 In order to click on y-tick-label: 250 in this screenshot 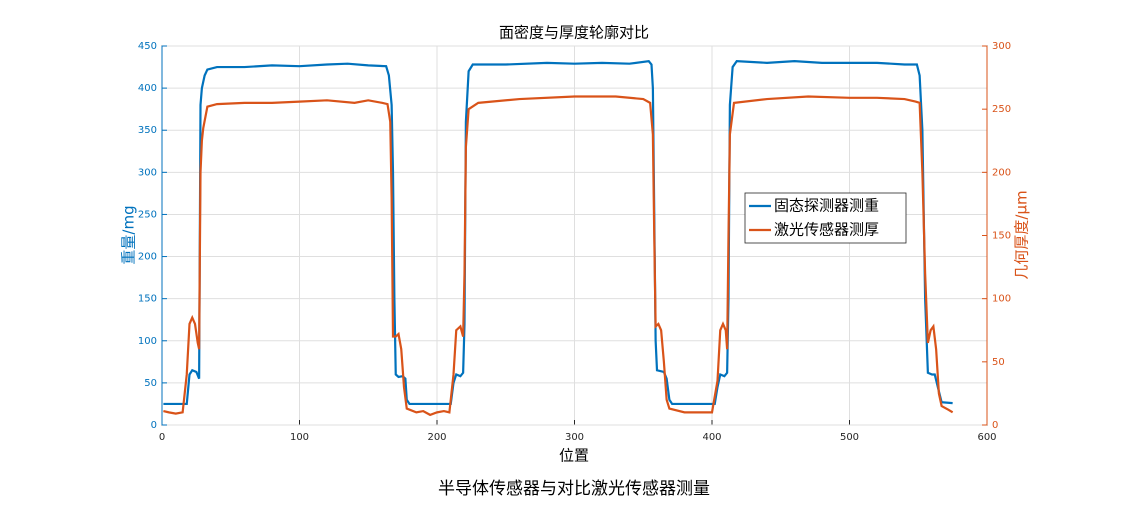, I will do `click(147, 214)`.